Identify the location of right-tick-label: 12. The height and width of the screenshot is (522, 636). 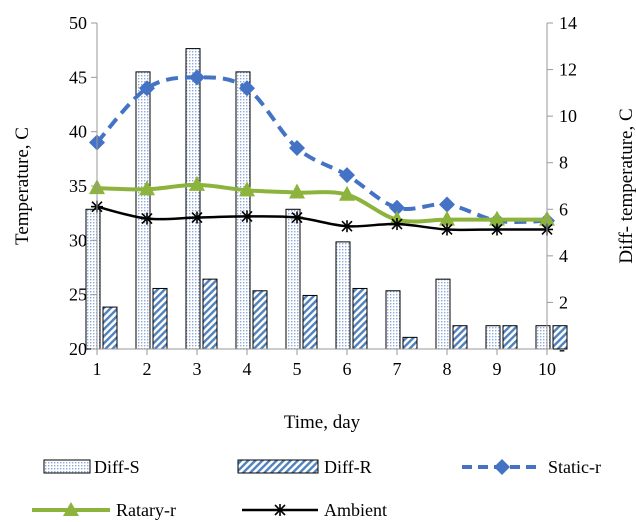
(568, 70).